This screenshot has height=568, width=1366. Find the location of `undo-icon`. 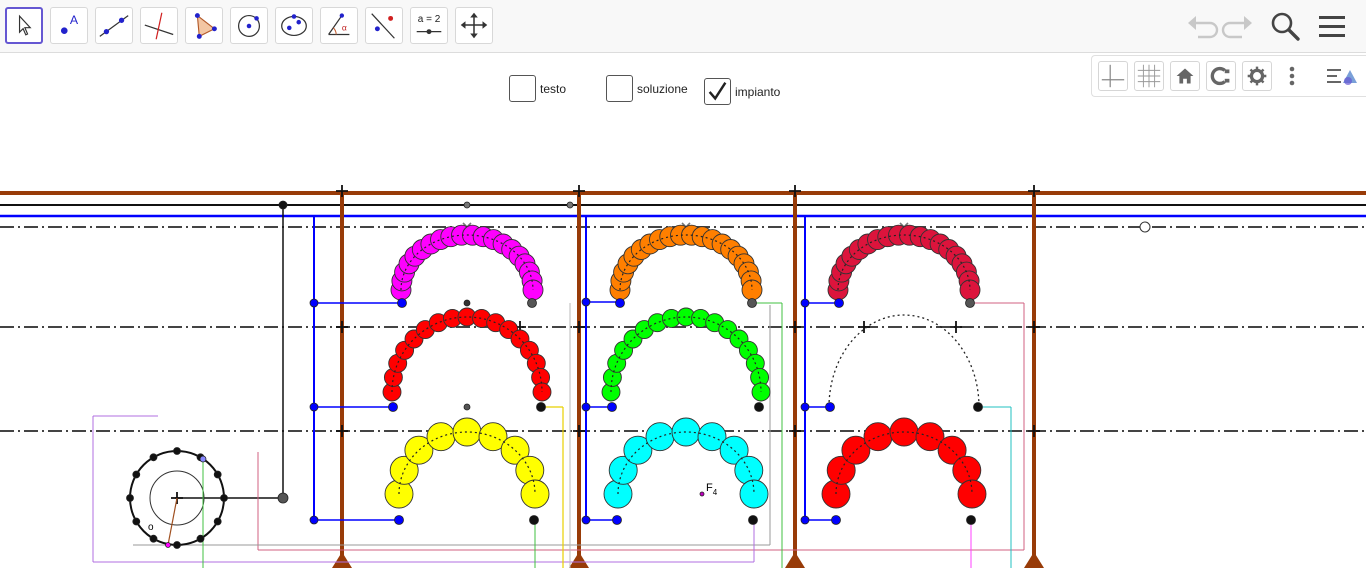

undo-icon is located at coordinates (1203, 27).